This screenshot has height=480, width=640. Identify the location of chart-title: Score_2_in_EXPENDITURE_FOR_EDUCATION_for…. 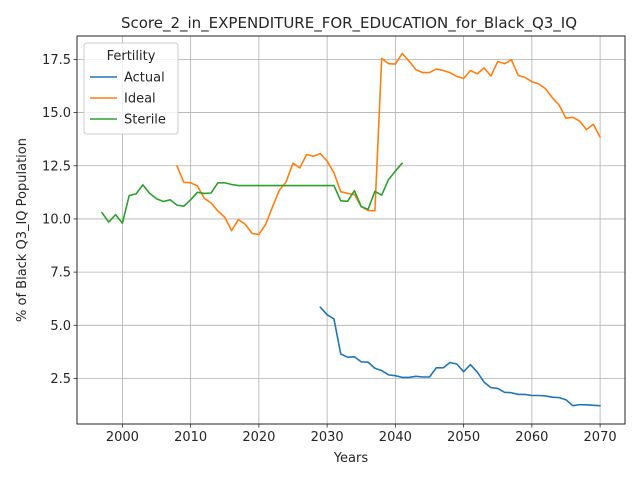
(349, 23).